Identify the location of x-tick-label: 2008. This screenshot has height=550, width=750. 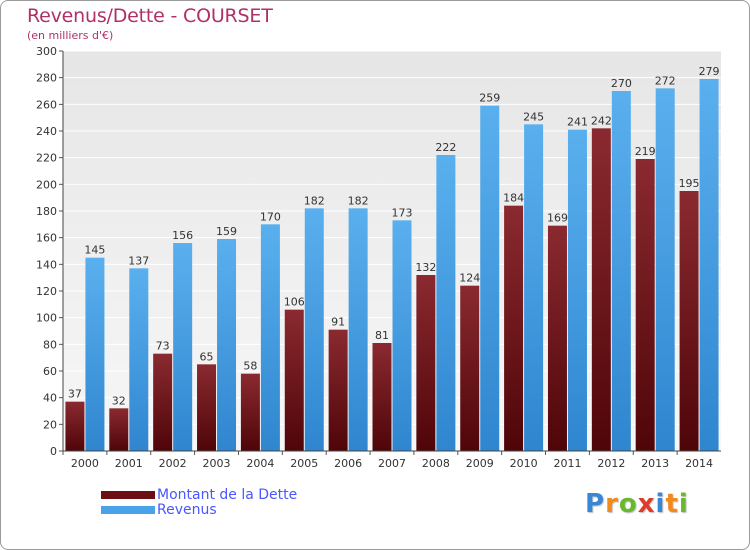
(436, 463).